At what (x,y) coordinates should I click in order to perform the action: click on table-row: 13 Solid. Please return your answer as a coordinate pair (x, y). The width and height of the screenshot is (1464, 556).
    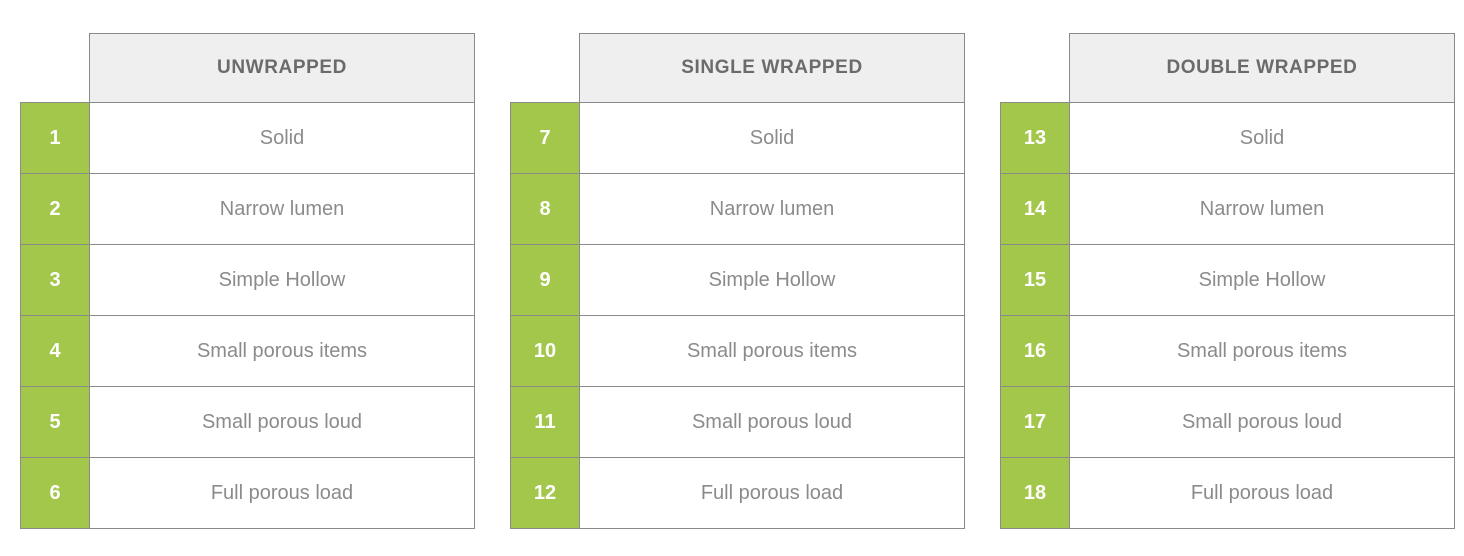
    Looking at the image, I should click on (1227, 138).